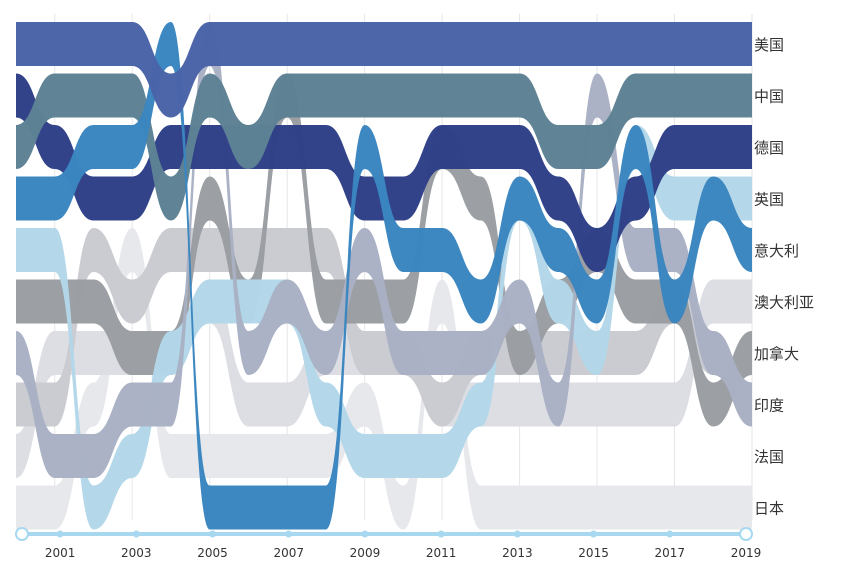 This screenshot has width=847, height=572. I want to click on timeline-tick-label: 2019, so click(746, 553).